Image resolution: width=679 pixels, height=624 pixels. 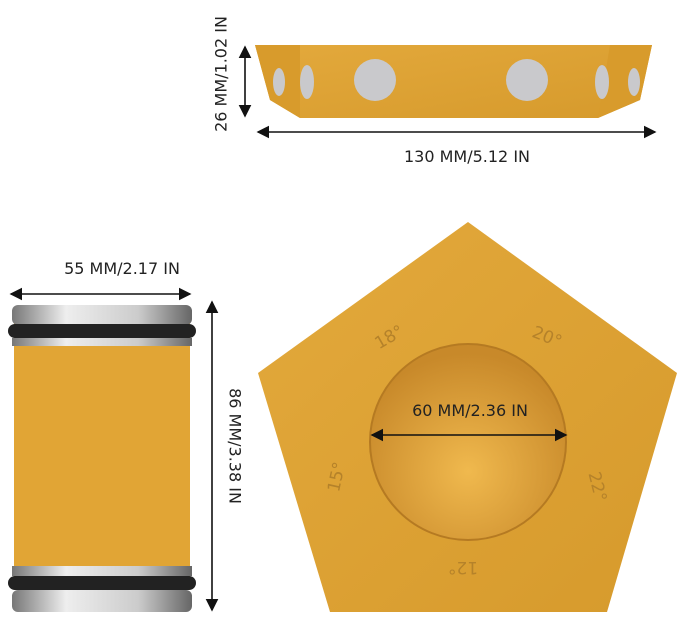 I want to click on dimension-label: 26 MM/1.02 IN, so click(x=221, y=74).